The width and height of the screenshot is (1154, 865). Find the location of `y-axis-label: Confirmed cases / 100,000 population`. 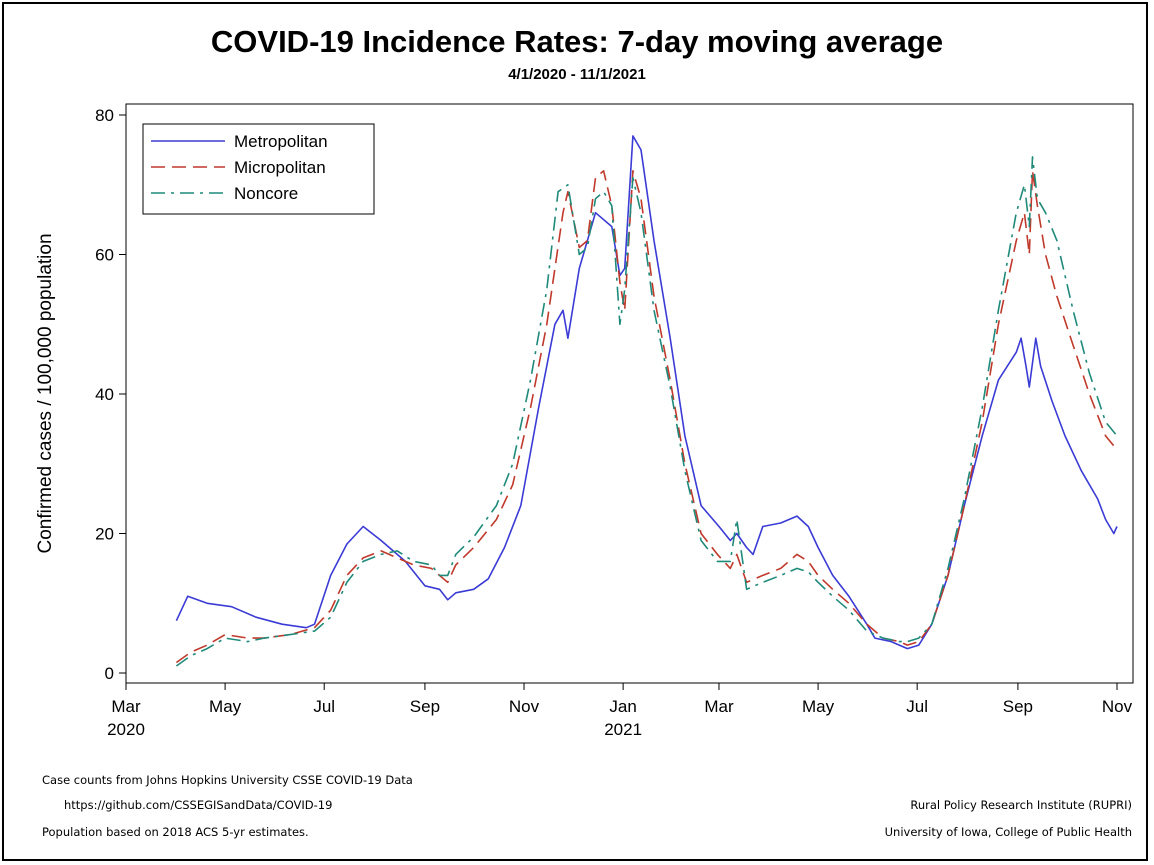

y-axis-label: Confirmed cases / 100,000 population is located at coordinates (45, 393).